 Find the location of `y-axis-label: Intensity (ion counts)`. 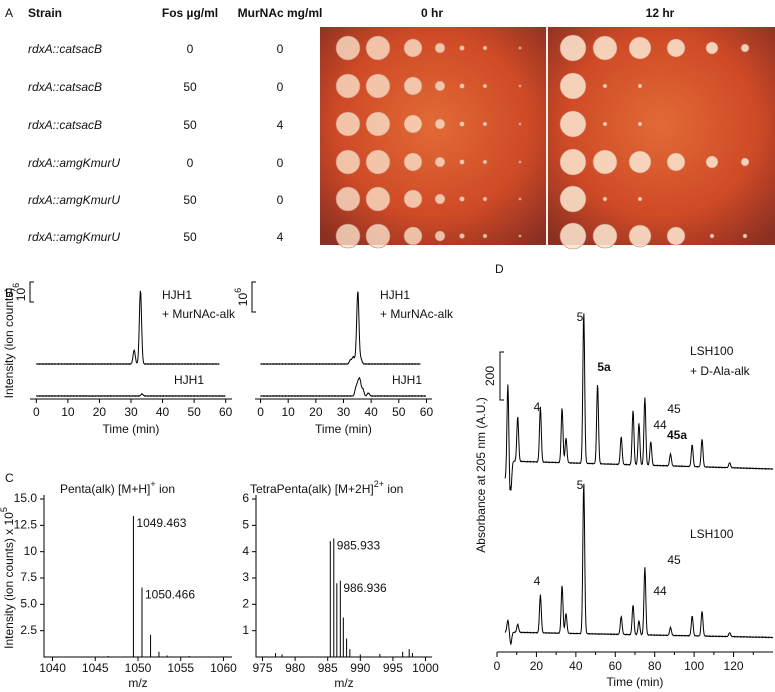

y-axis-label: Intensity (ion counts) is located at coordinates (9, 343).